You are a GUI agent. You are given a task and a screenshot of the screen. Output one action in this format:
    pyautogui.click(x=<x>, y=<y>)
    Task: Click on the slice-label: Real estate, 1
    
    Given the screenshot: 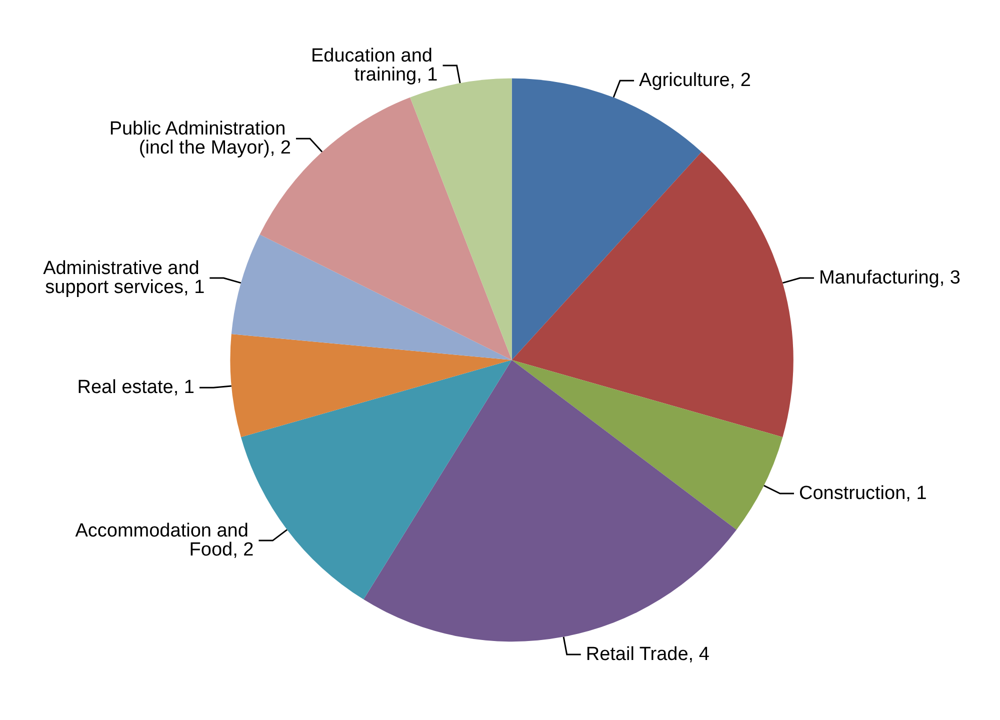 What is the action you would take?
    pyautogui.click(x=135, y=387)
    